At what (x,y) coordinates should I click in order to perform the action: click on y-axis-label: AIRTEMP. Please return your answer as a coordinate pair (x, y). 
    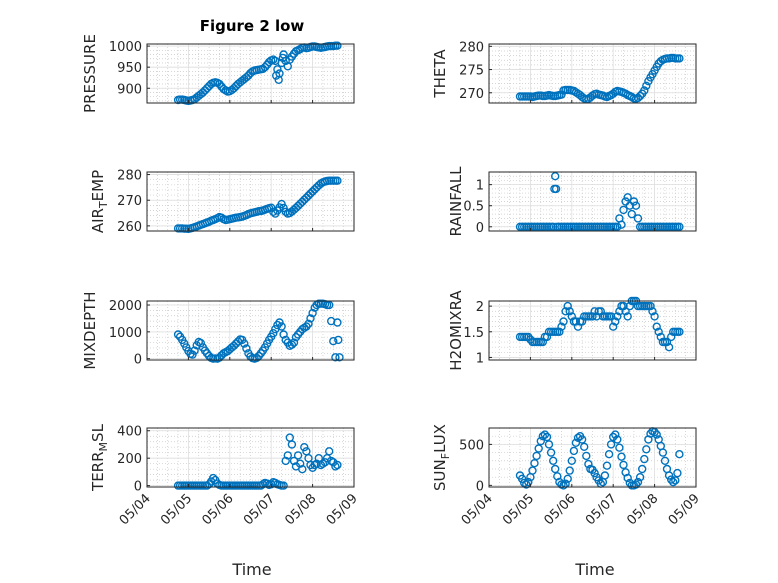
    Looking at the image, I should click on (99, 201).